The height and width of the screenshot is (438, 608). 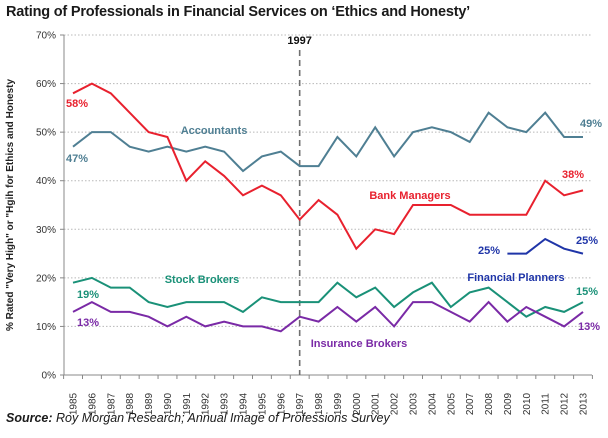 What do you see at coordinates (591, 124) in the screenshot?
I see `end-value-label-accountants: 49%` at bounding box center [591, 124].